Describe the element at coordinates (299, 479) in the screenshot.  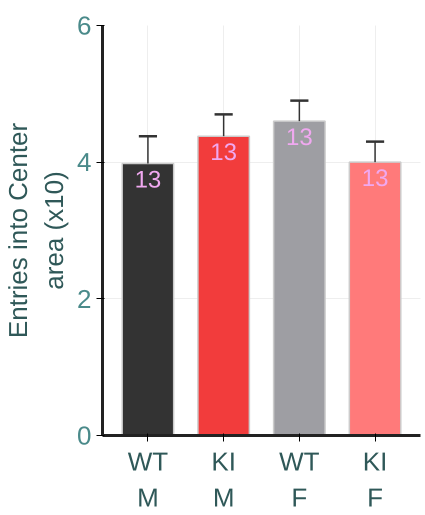
I see `x-tick-label: WT F` at that location.